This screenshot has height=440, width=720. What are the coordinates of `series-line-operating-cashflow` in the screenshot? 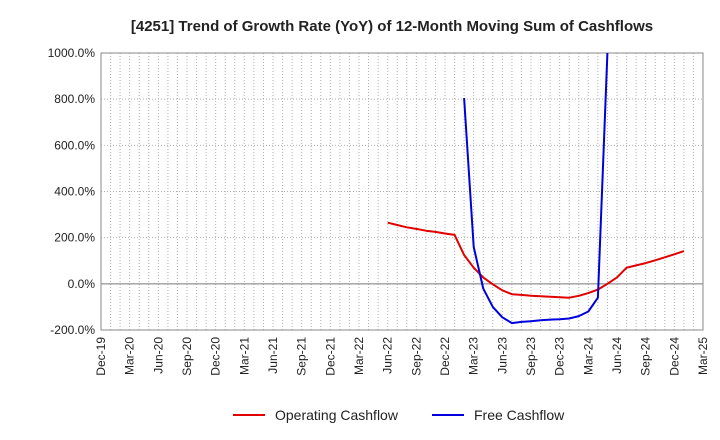 It's located at (536, 260).